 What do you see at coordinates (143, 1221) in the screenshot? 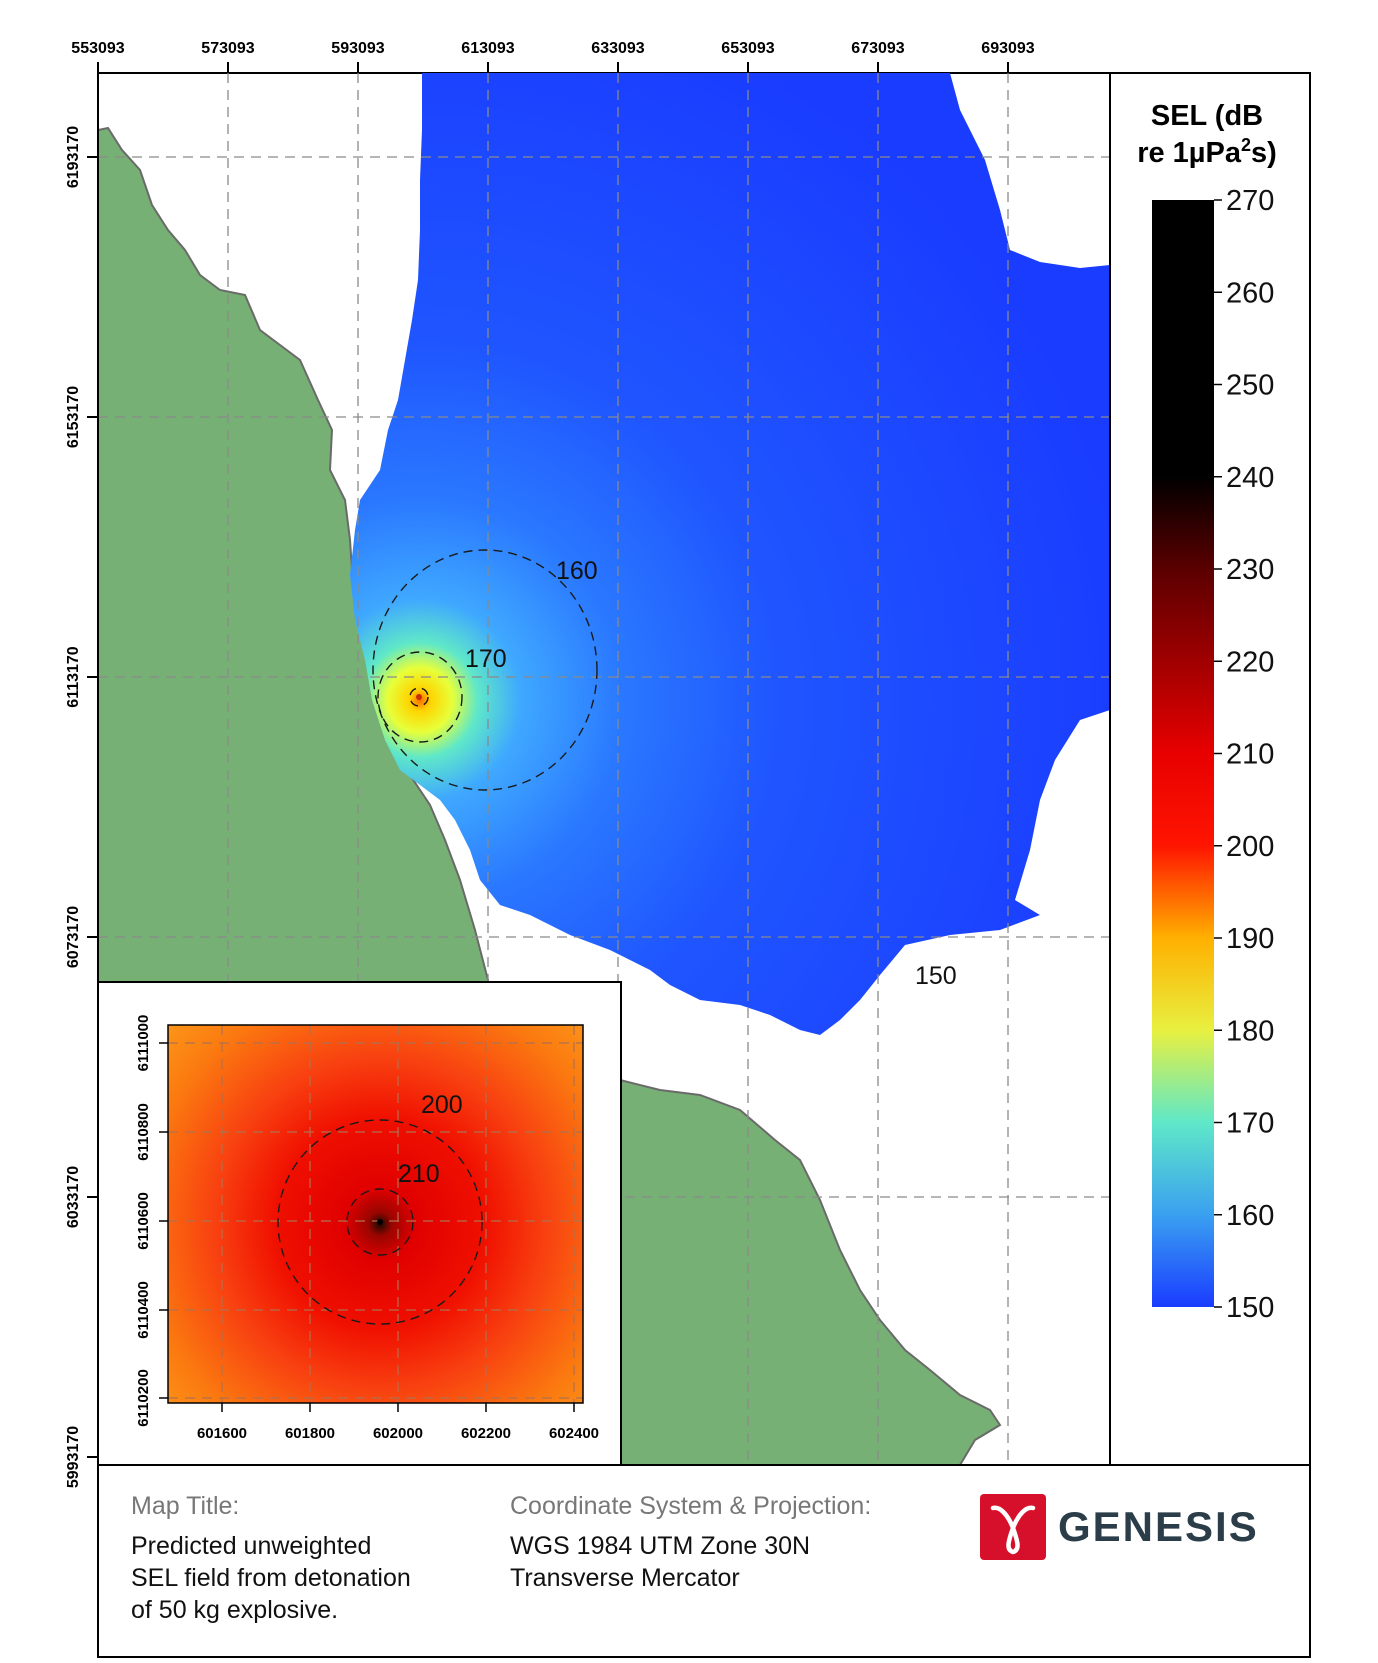
I see `inset-y-tick-label: 6110600` at bounding box center [143, 1221].